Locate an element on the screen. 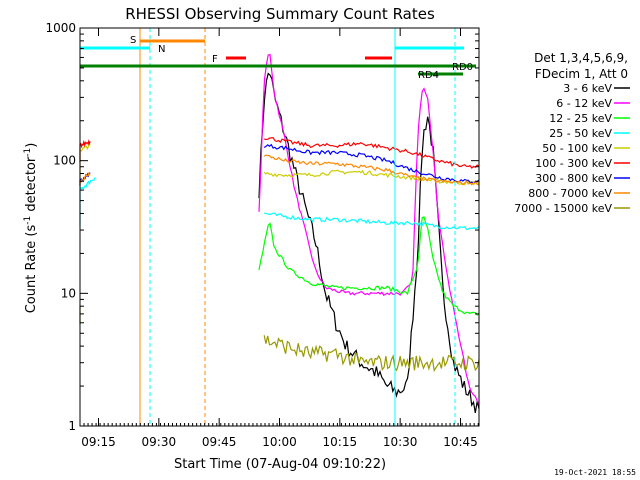 Image resolution: width=640 pixels, height=480 pixels. legend-label-3: 25 - 50 keV is located at coordinates (580, 133).